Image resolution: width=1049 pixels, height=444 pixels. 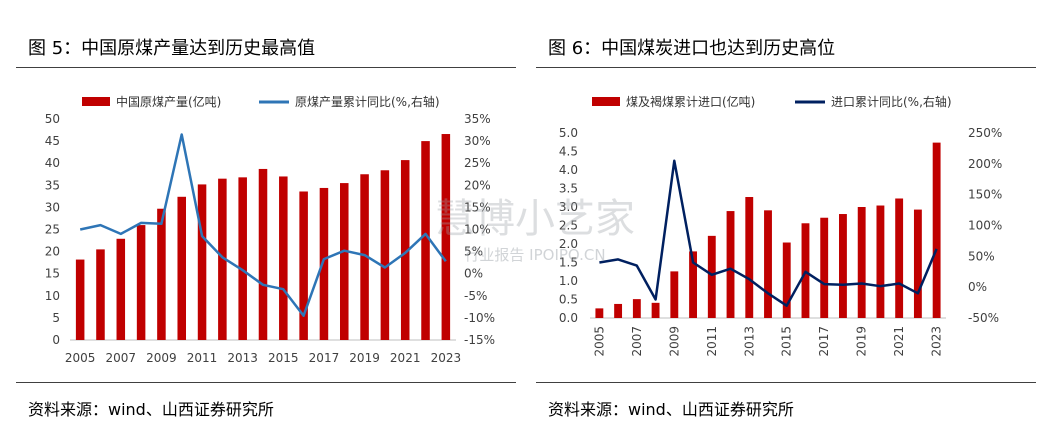 I want to click on left-axis-tick: 1.5, so click(x=568, y=263).